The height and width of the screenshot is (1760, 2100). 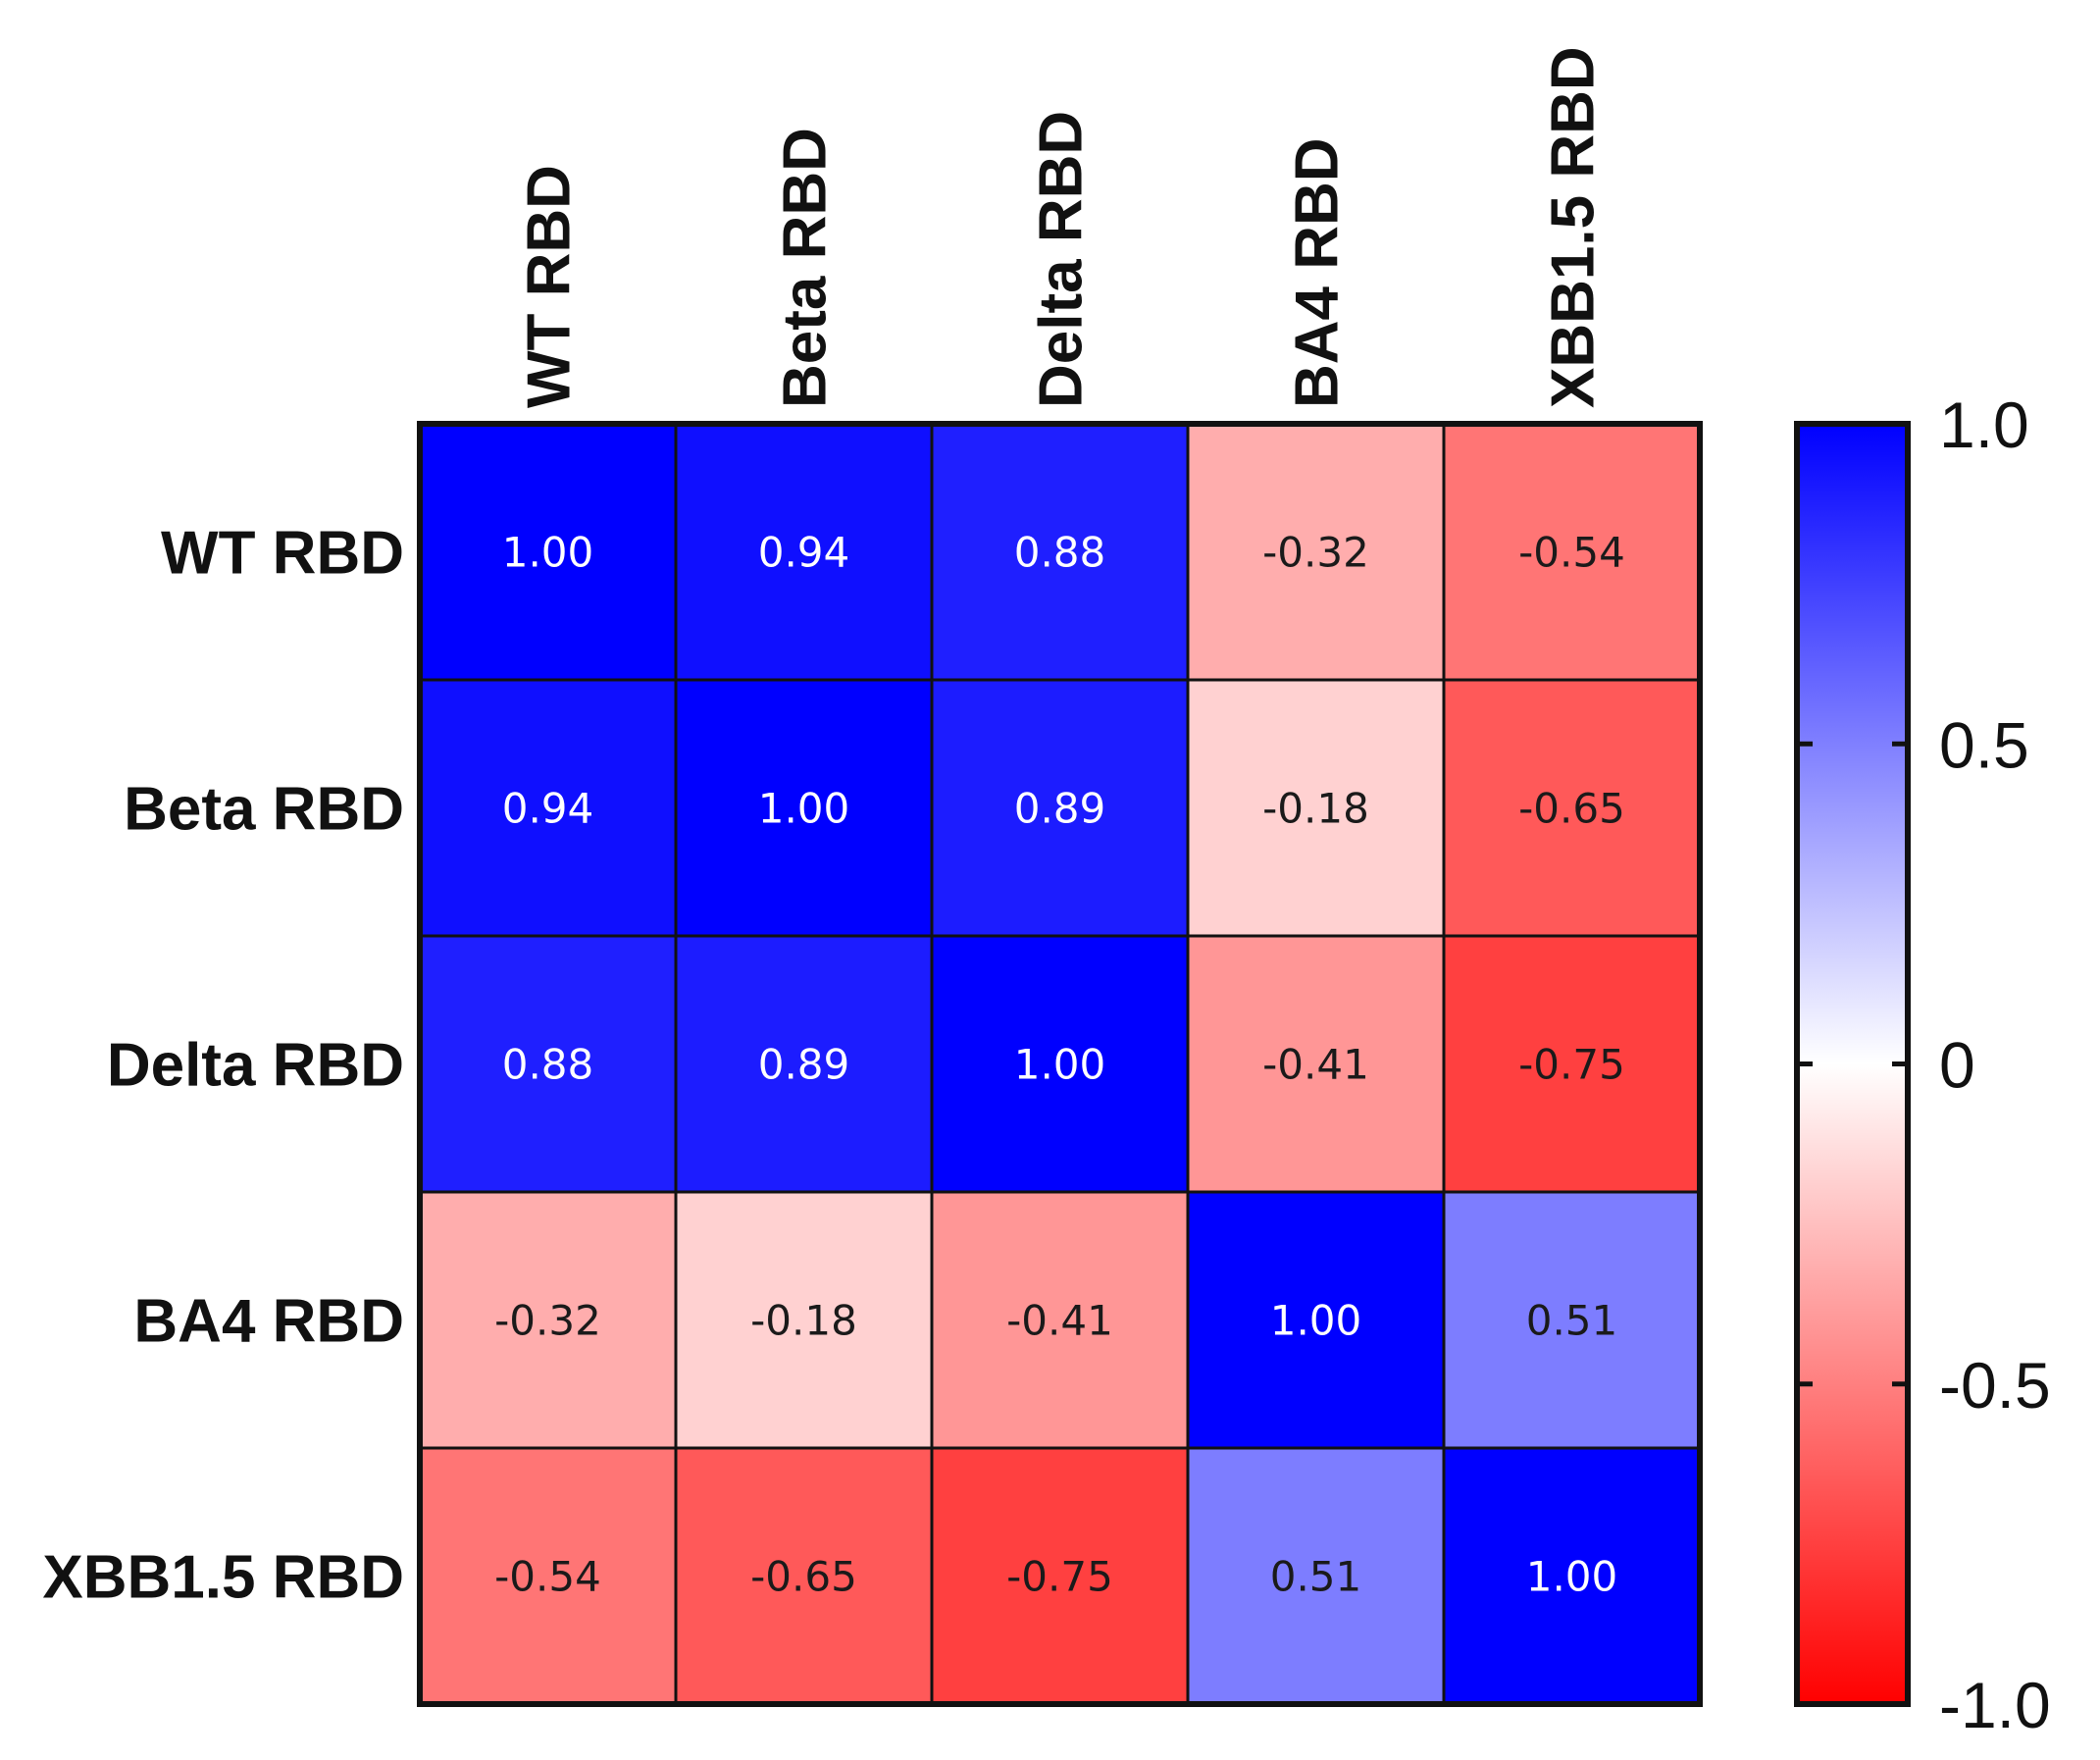 What do you see at coordinates (256, 1066) in the screenshot?
I see `row-label: Delta RBD` at bounding box center [256, 1066].